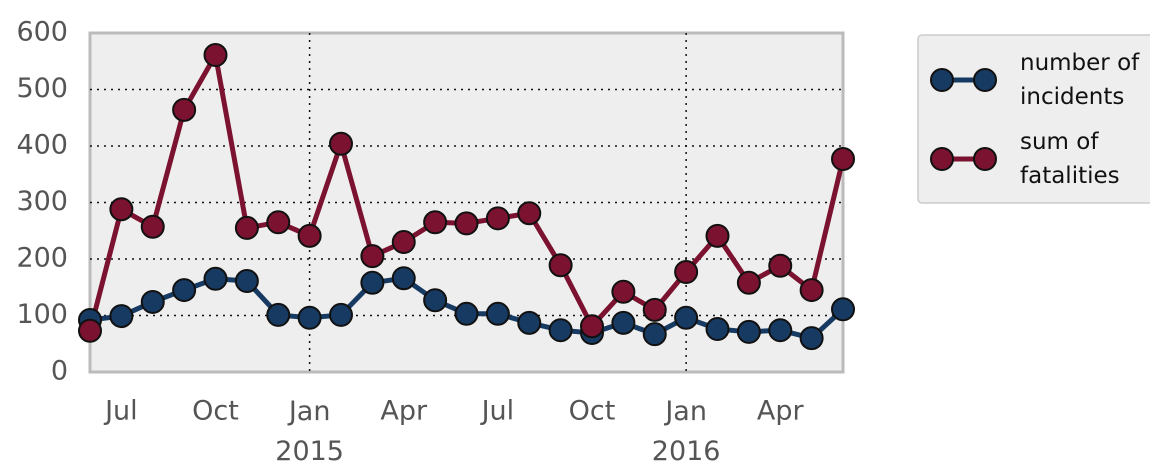  What do you see at coordinates (42, 32) in the screenshot?
I see `y-tick-label: 600` at bounding box center [42, 32].